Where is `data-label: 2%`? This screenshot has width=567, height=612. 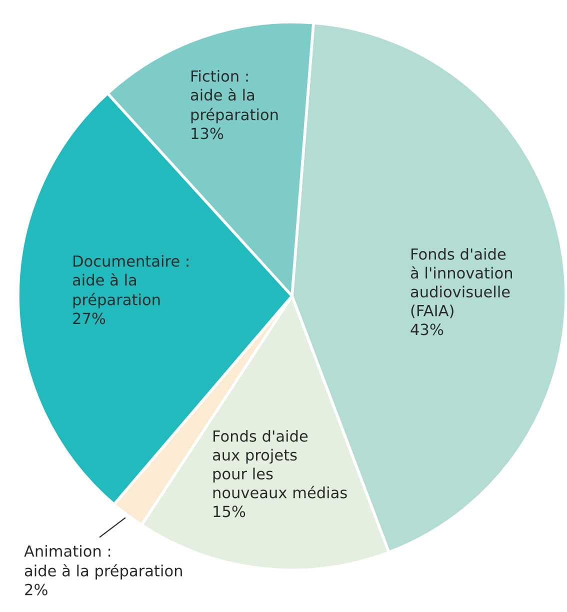 data-label: 2% is located at coordinates (36, 590).